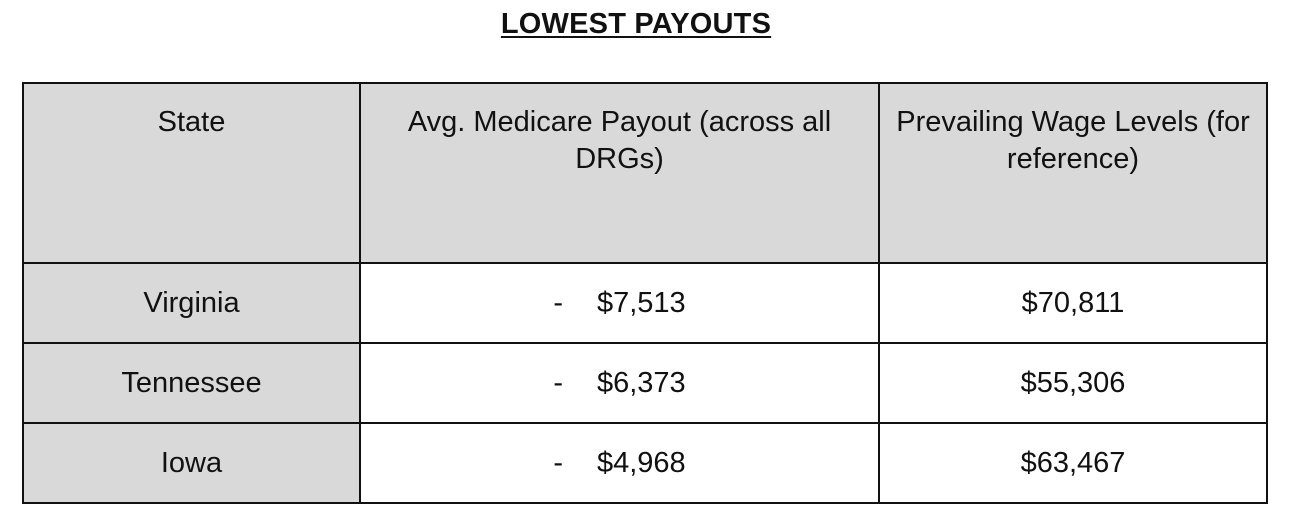 This screenshot has width=1292, height=530. I want to click on table-row: Tennessee - $6,373 $55,306, so click(645, 383).